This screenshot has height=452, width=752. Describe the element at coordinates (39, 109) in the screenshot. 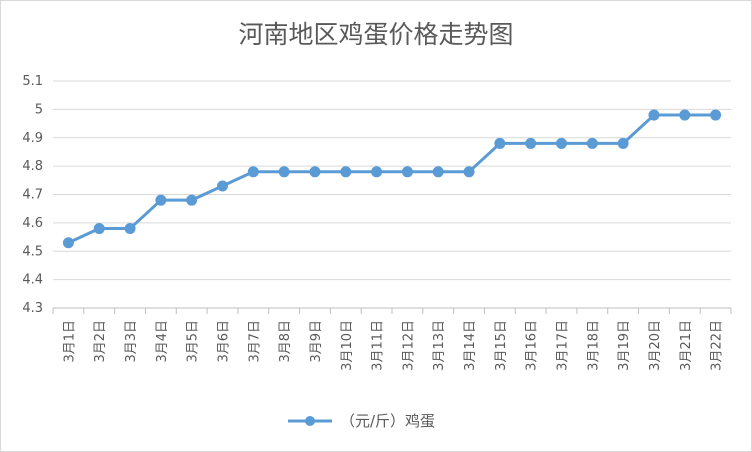

I see `y-tick-label: 5` at that location.